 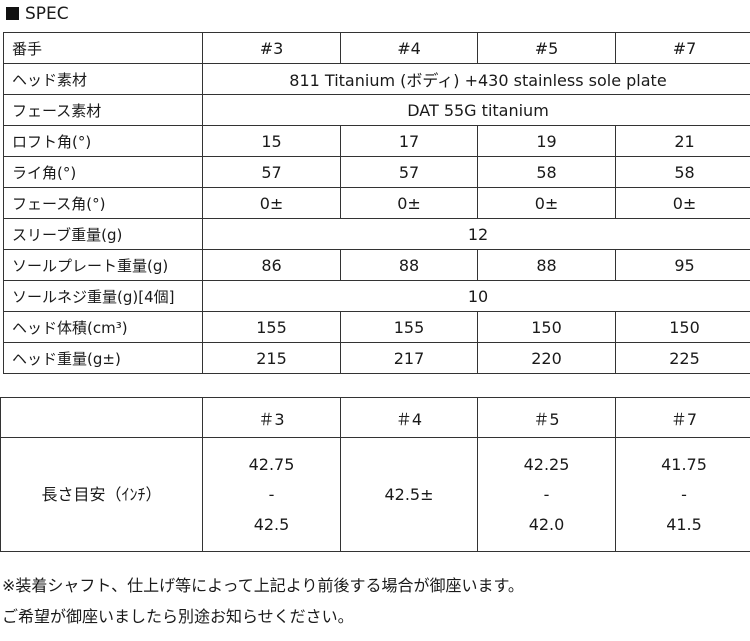 I want to click on note-line: ※装着シャフト、仕上げ等によって上記より前後する場合が御座います。, so click(x=263, y=585).